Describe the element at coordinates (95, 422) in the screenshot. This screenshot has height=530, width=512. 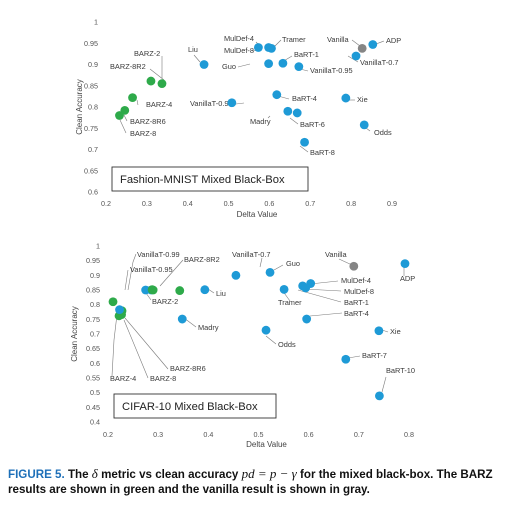
I see `y-tick-label: 0.4` at that location.